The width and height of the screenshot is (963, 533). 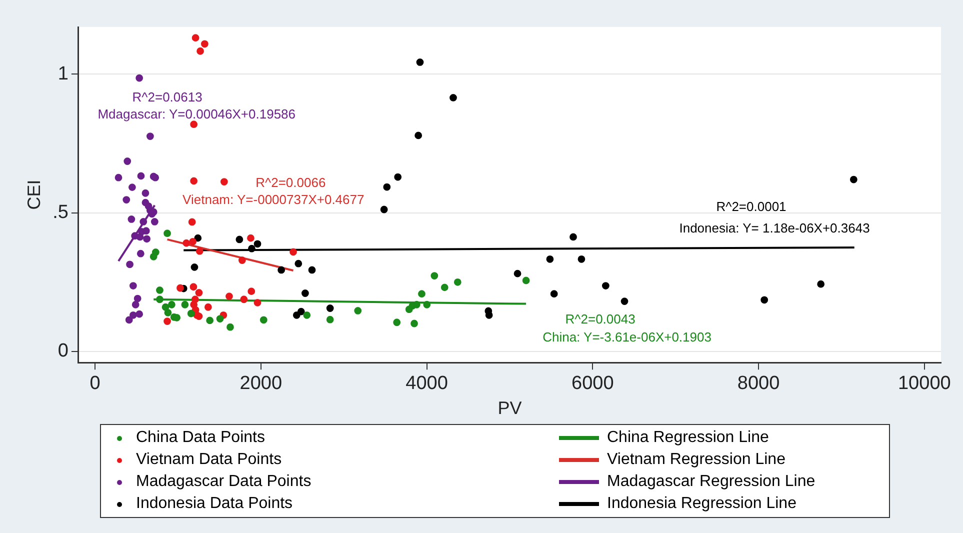 I want to click on legend-label: Indonesia Regression Line, so click(x=701, y=504).